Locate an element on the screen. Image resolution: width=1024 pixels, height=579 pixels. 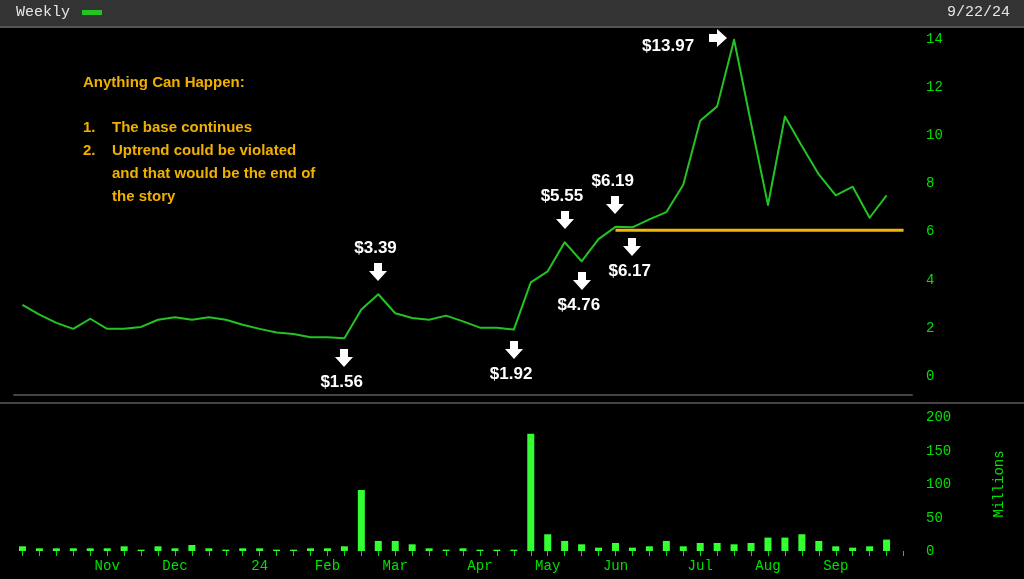
annotation: $3.39 is located at coordinates (375, 248).